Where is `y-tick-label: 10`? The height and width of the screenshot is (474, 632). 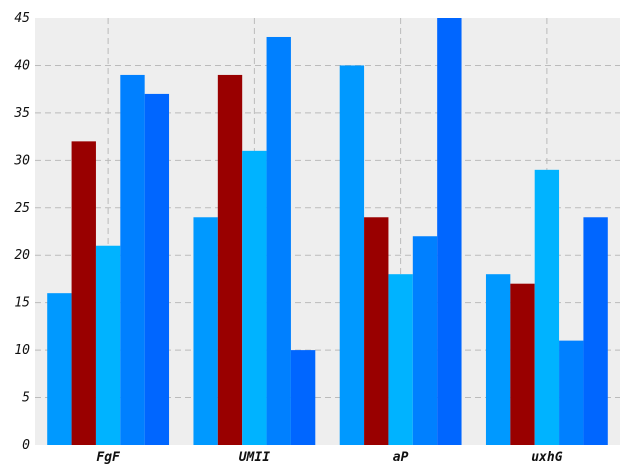
y-tick-label: 10 is located at coordinates (22, 350).